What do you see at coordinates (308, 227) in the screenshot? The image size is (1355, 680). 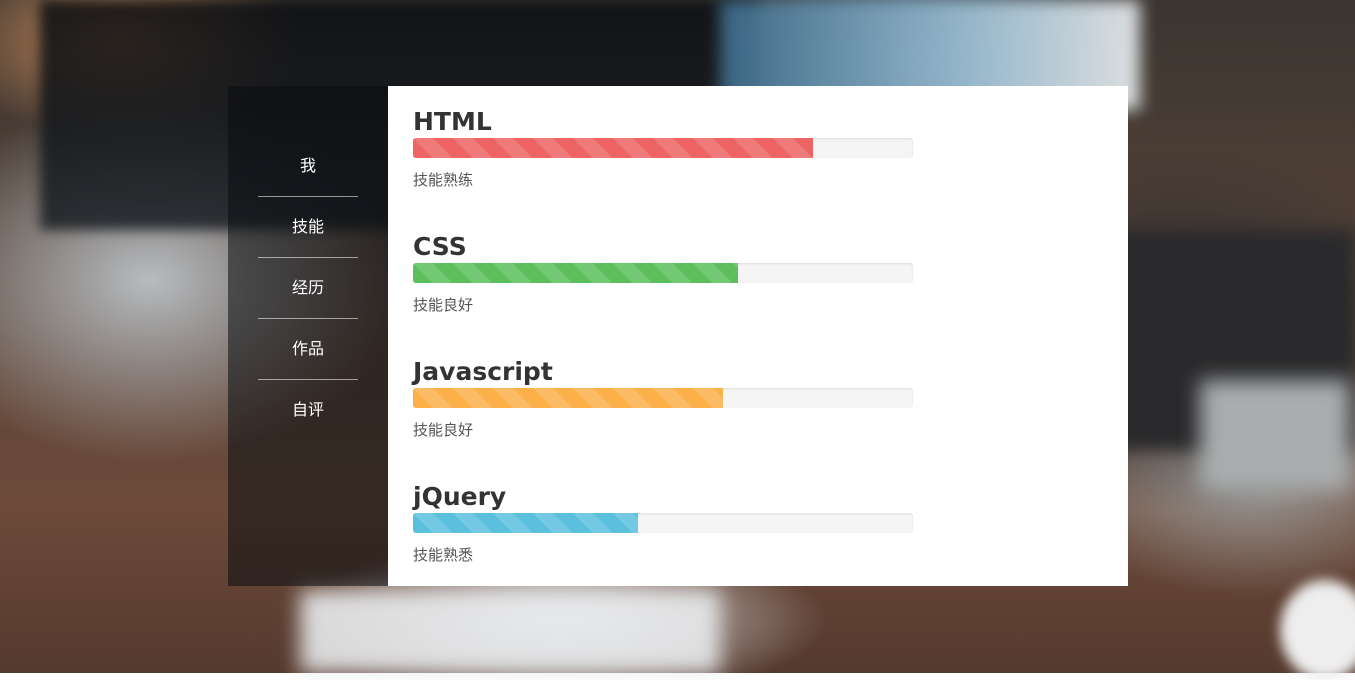 I see `nav-item-skills: 技能` at bounding box center [308, 227].